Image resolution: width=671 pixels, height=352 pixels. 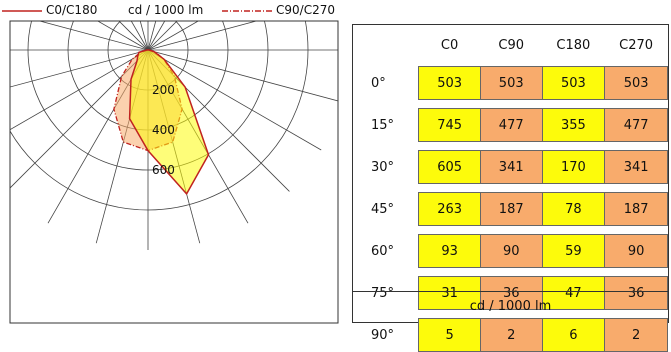 What do you see at coordinates (573, 293) in the screenshot?
I see `table-cell: 47` at bounding box center [573, 293].